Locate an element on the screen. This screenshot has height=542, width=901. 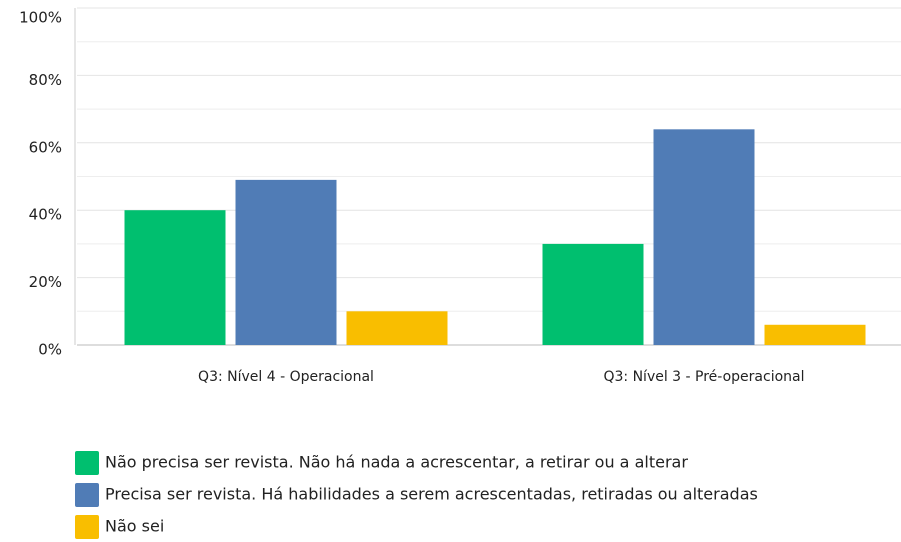
y-tick-label: 100% is located at coordinates (40, 18).